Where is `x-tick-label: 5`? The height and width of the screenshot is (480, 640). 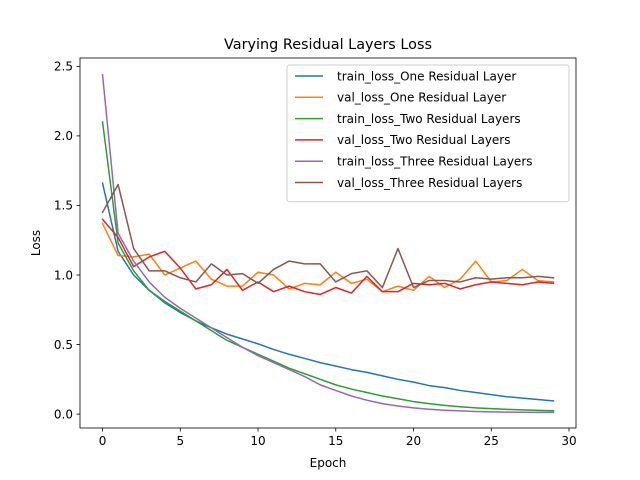 x-tick-label: 5 is located at coordinates (180, 441).